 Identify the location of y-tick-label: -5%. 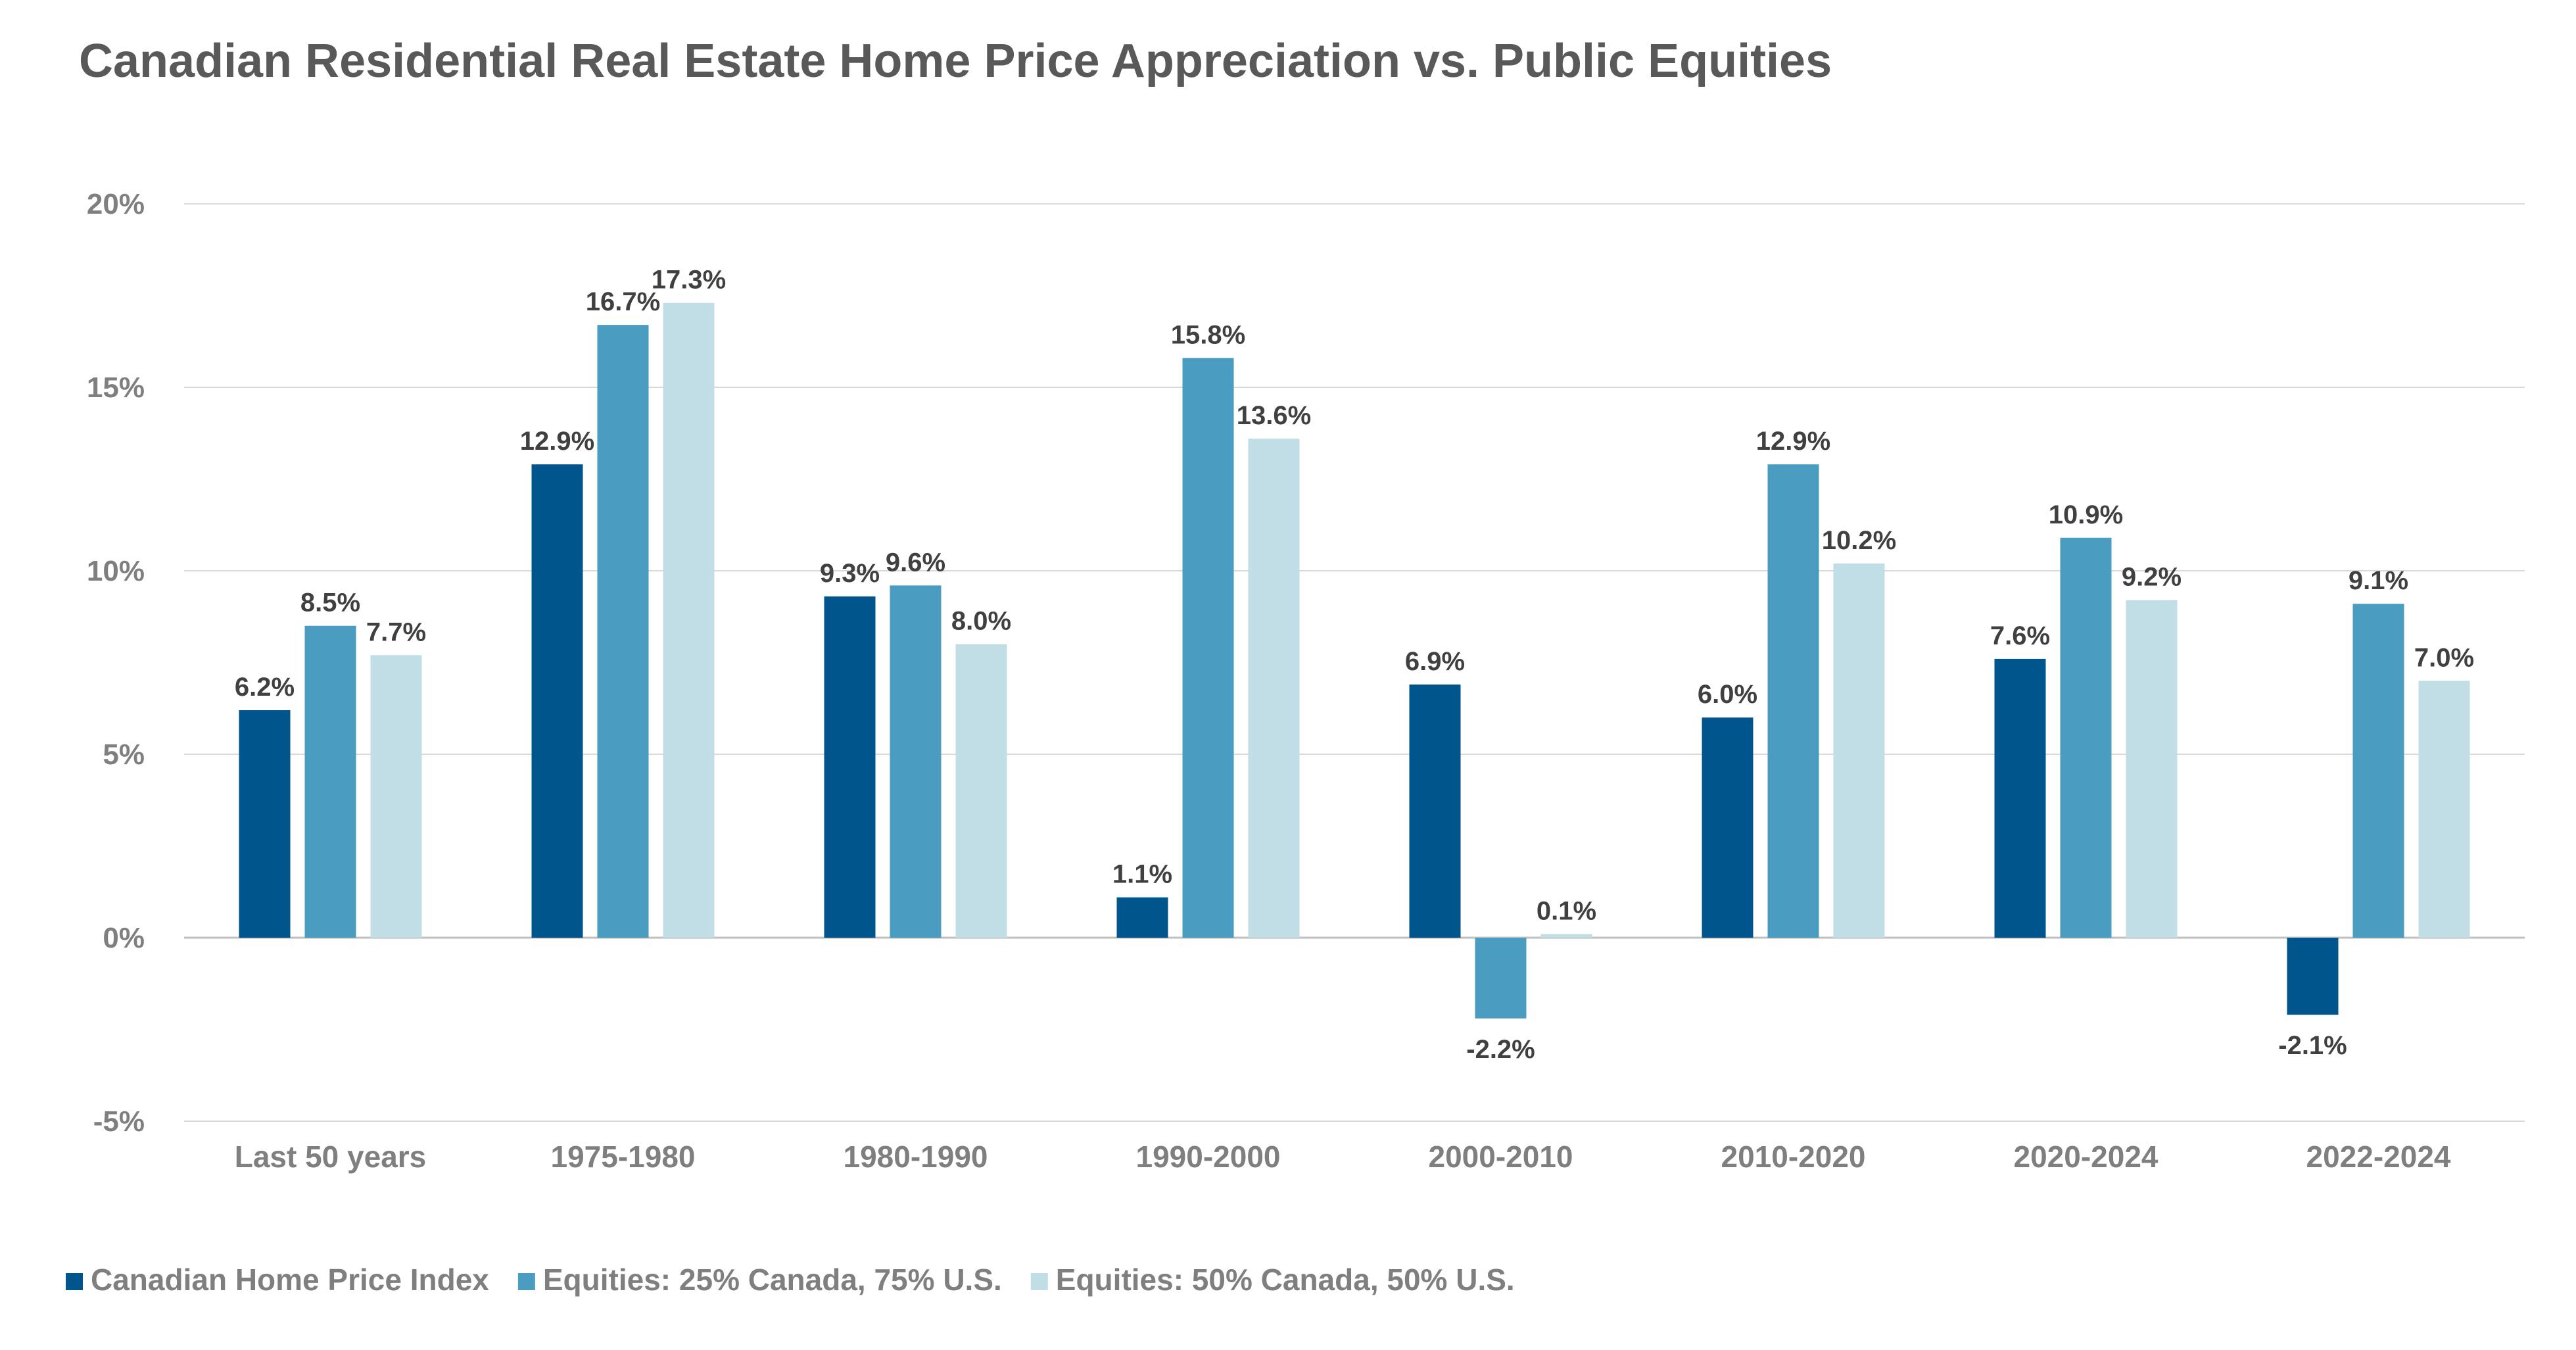
(119, 1121).